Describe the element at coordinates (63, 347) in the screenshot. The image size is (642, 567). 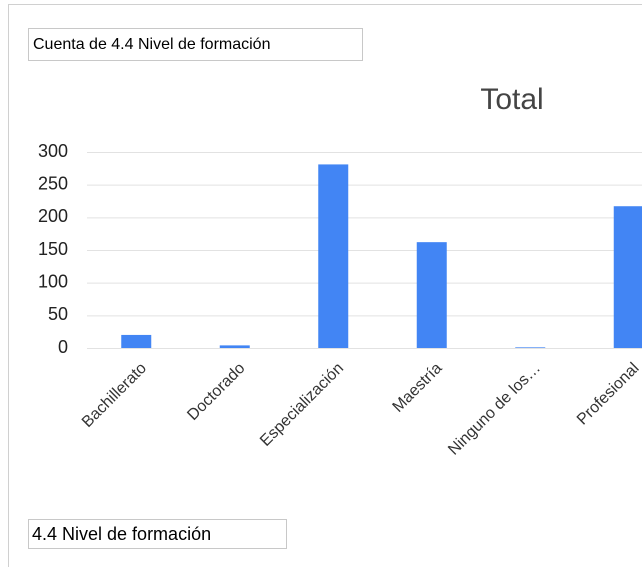
I see `y-tick-label: 0` at that location.